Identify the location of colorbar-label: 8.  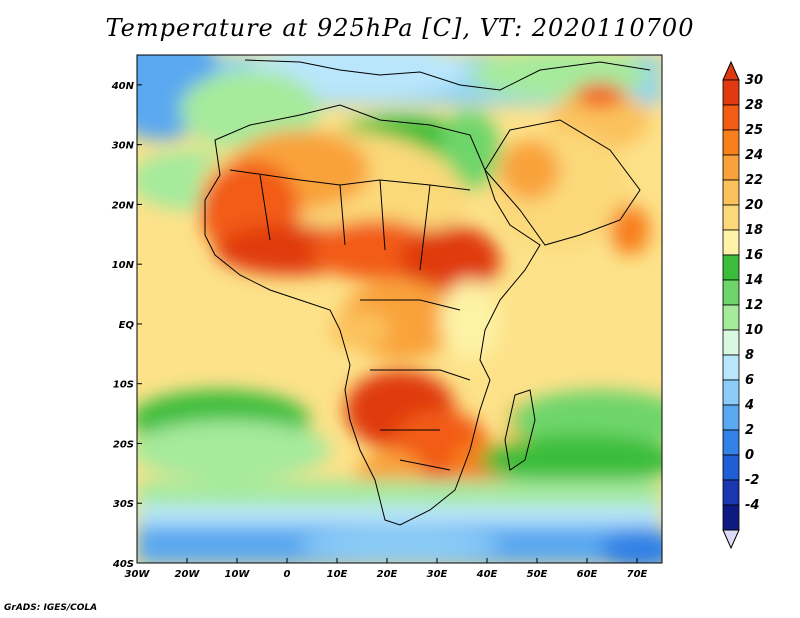
(749, 355).